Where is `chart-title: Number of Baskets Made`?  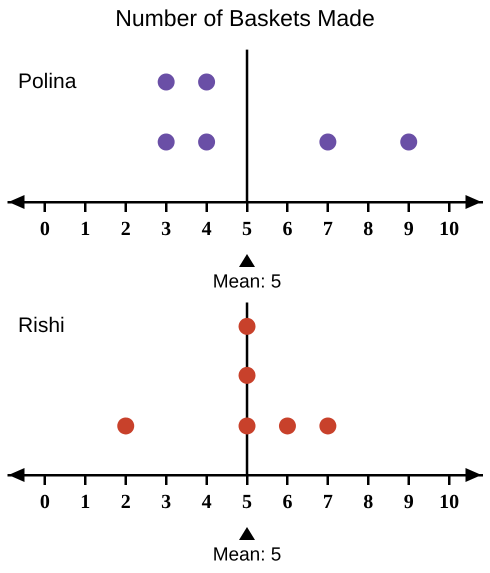
chart-title: Number of Baskets Made is located at coordinates (245, 18).